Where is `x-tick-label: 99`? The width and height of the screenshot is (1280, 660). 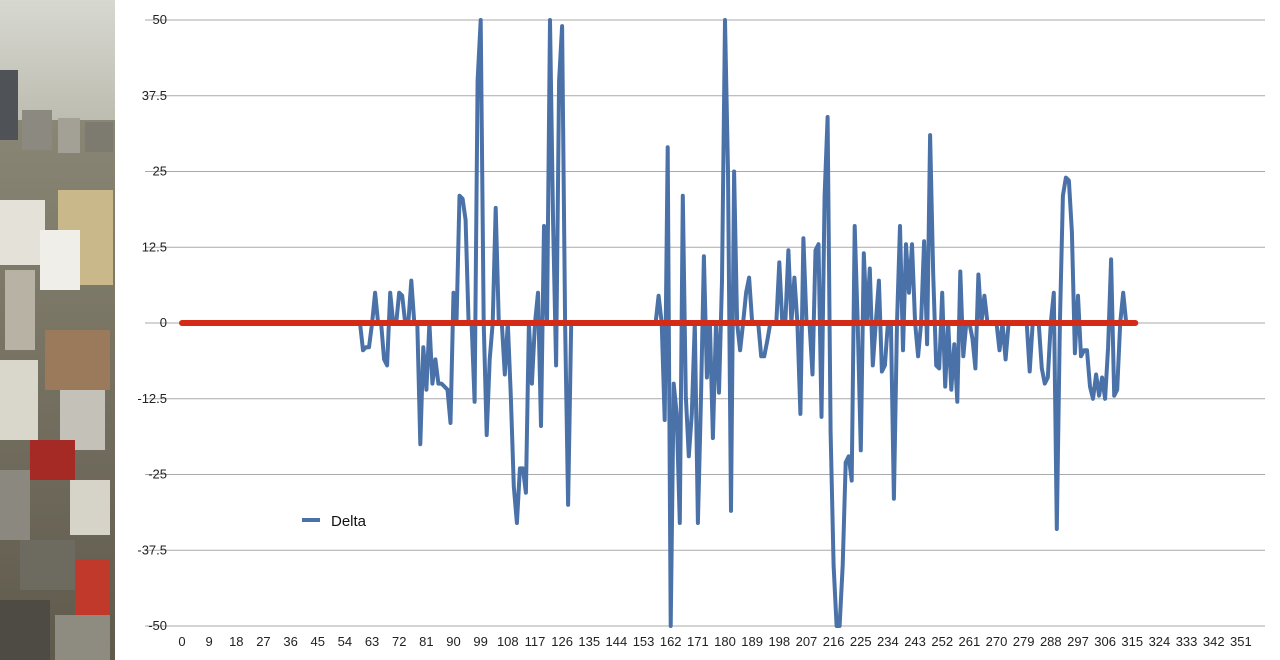 x-tick-label: 99 is located at coordinates (480, 641).